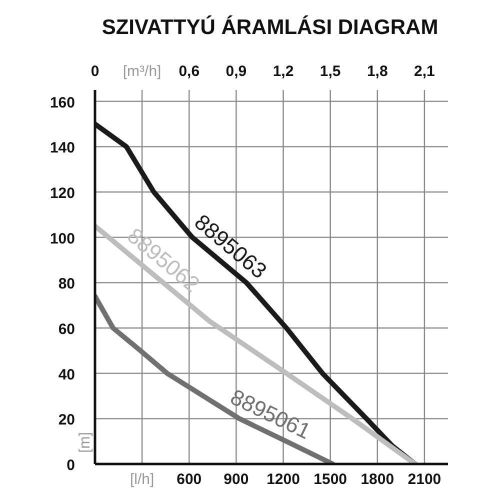 This screenshot has width=500, height=500. What do you see at coordinates (189, 479) in the screenshot?
I see `x-tick-label: 600` at bounding box center [189, 479].